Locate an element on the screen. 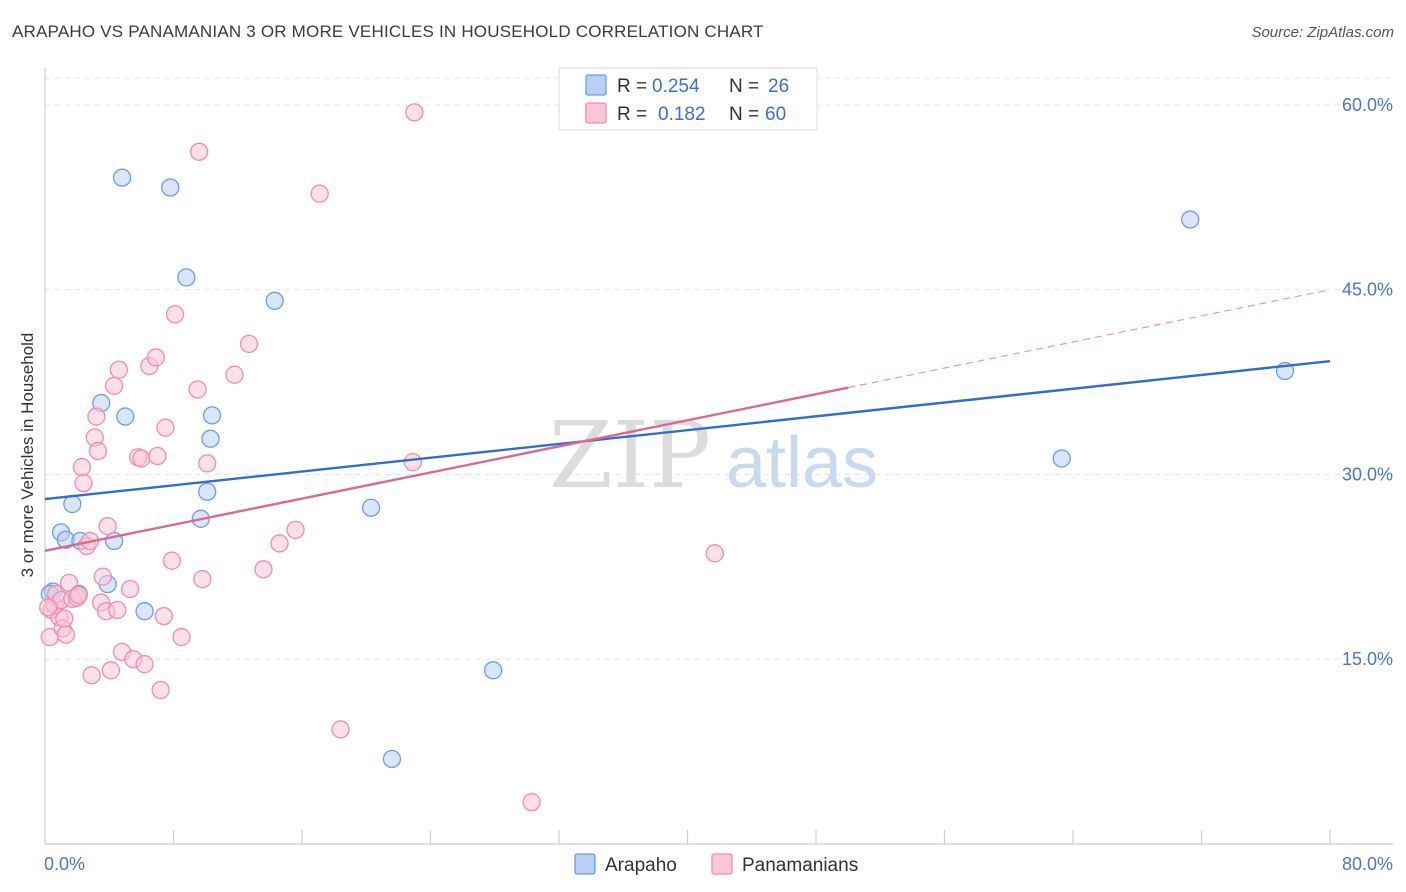 The width and height of the screenshot is (1406, 892). x-tick-label-min: 0.0% is located at coordinates (64, 864).